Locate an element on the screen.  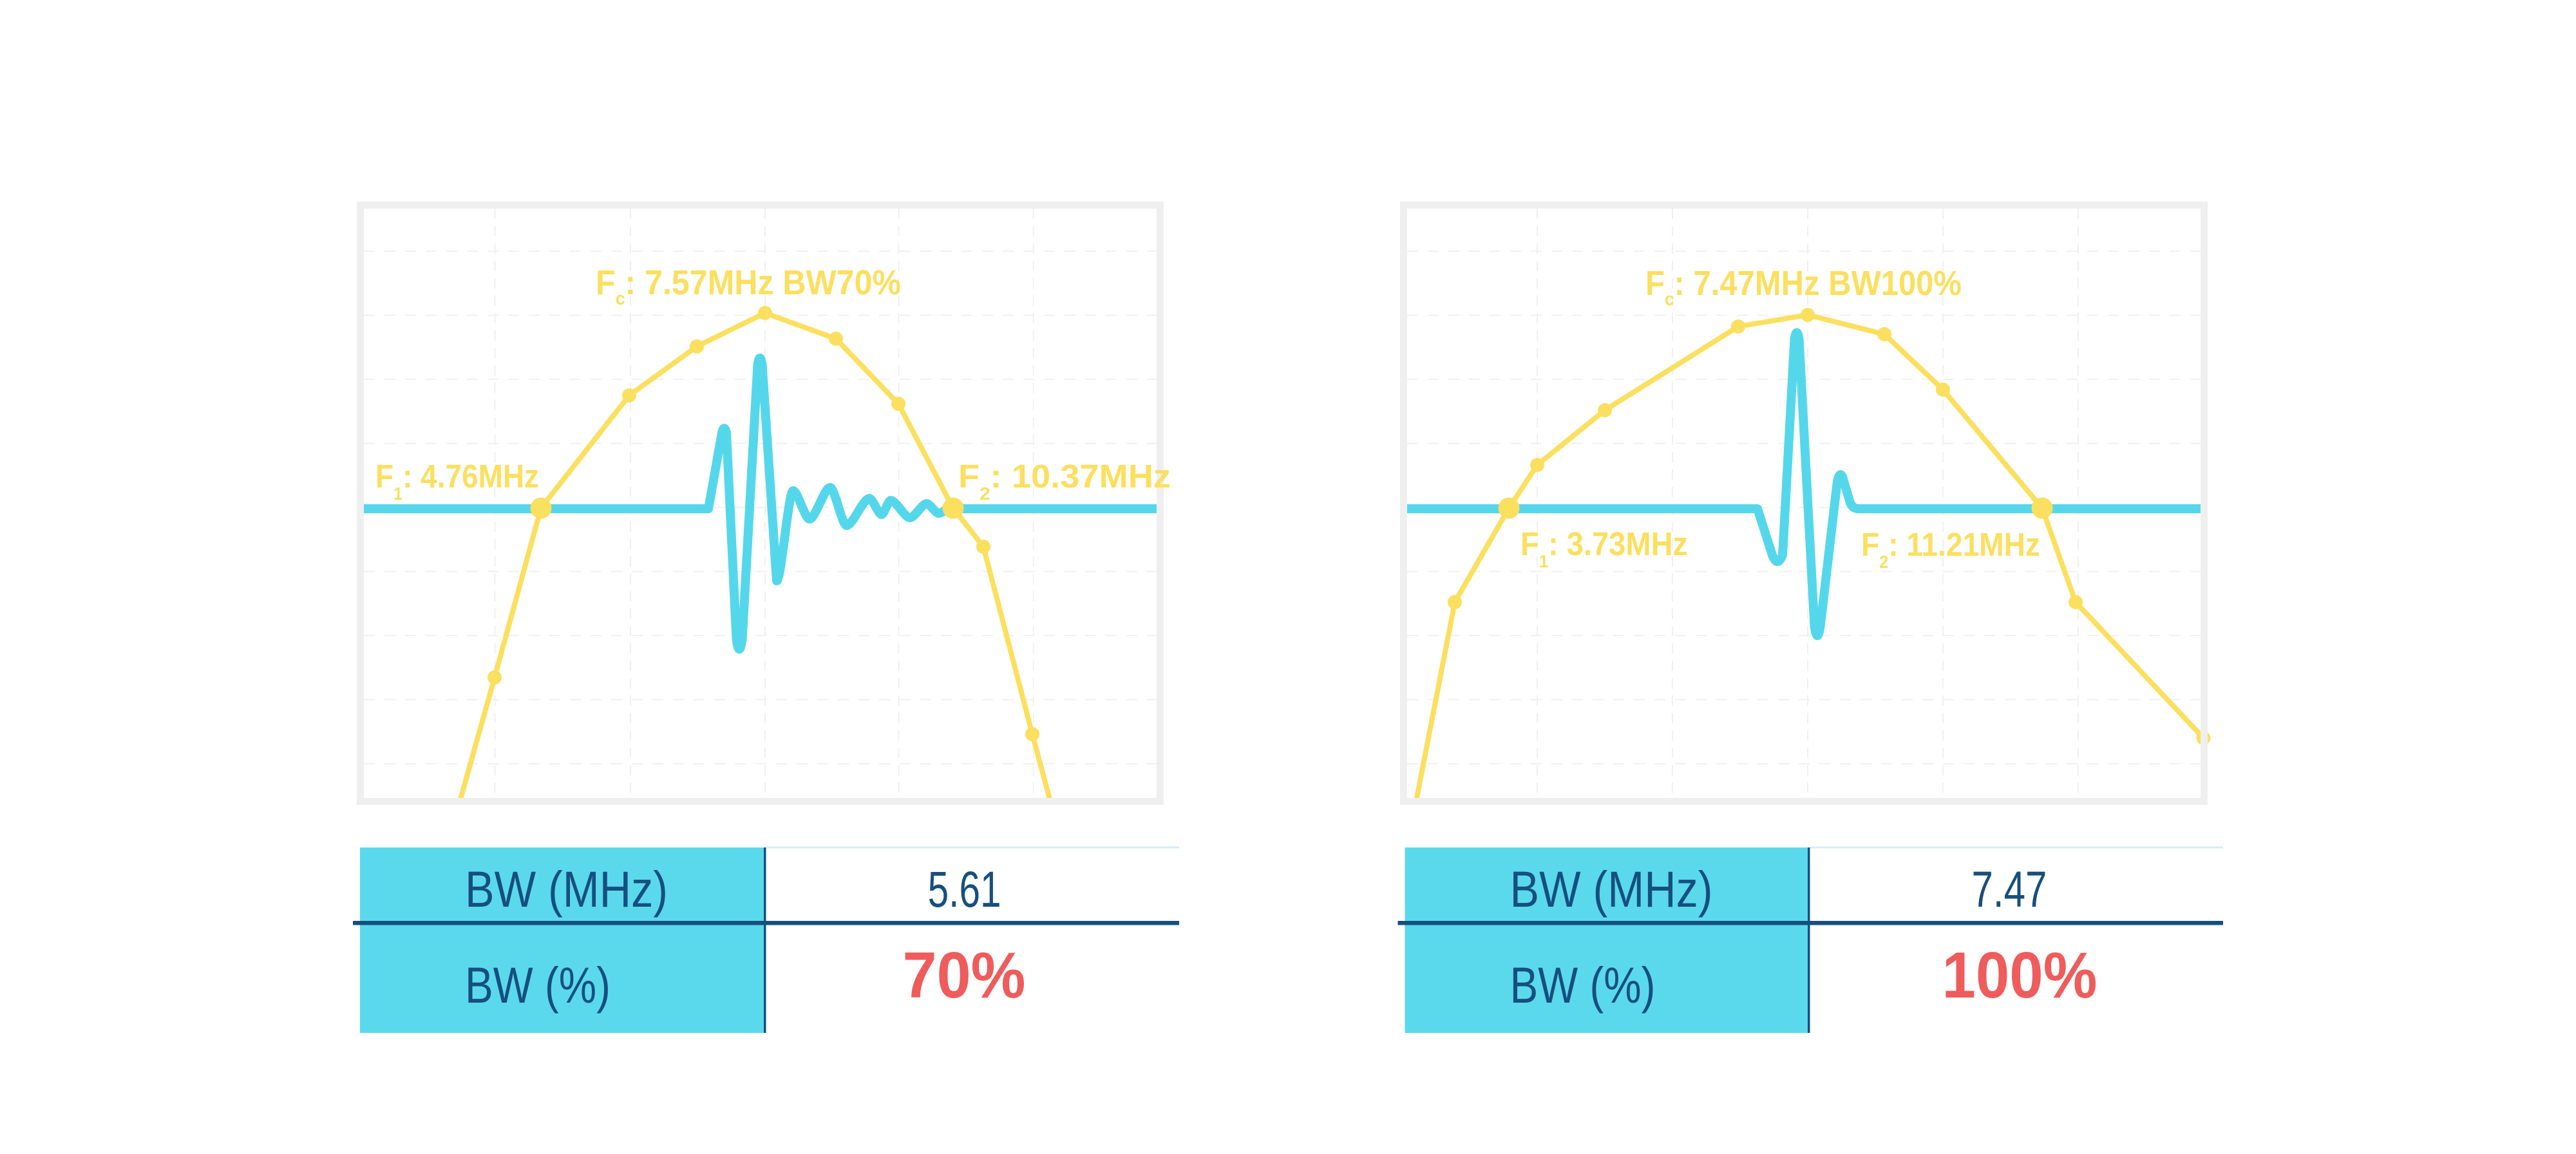
svg-text: F1: 4.76MHz is located at coordinates (457, 481).